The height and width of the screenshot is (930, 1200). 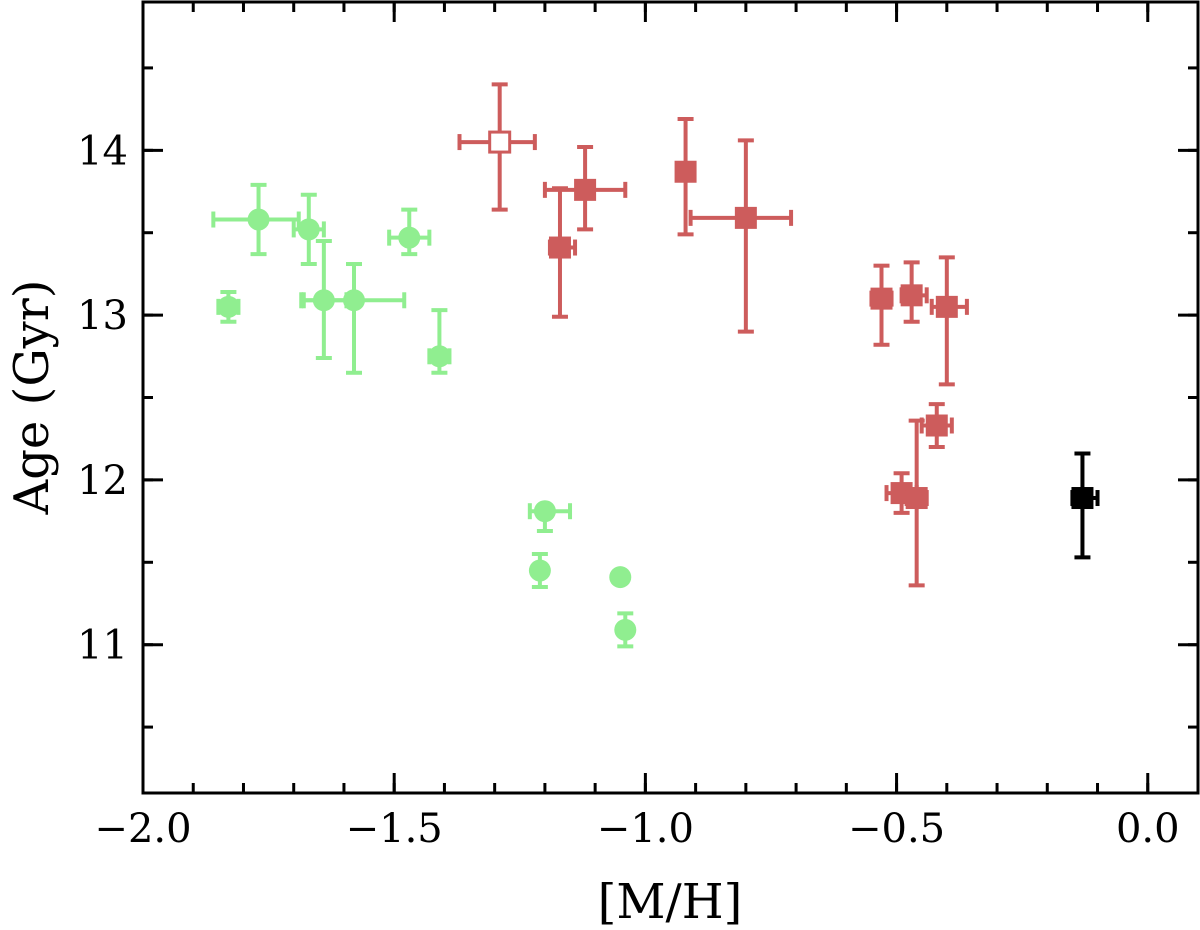 I want to click on open-square-data-point, so click(x=497, y=147).